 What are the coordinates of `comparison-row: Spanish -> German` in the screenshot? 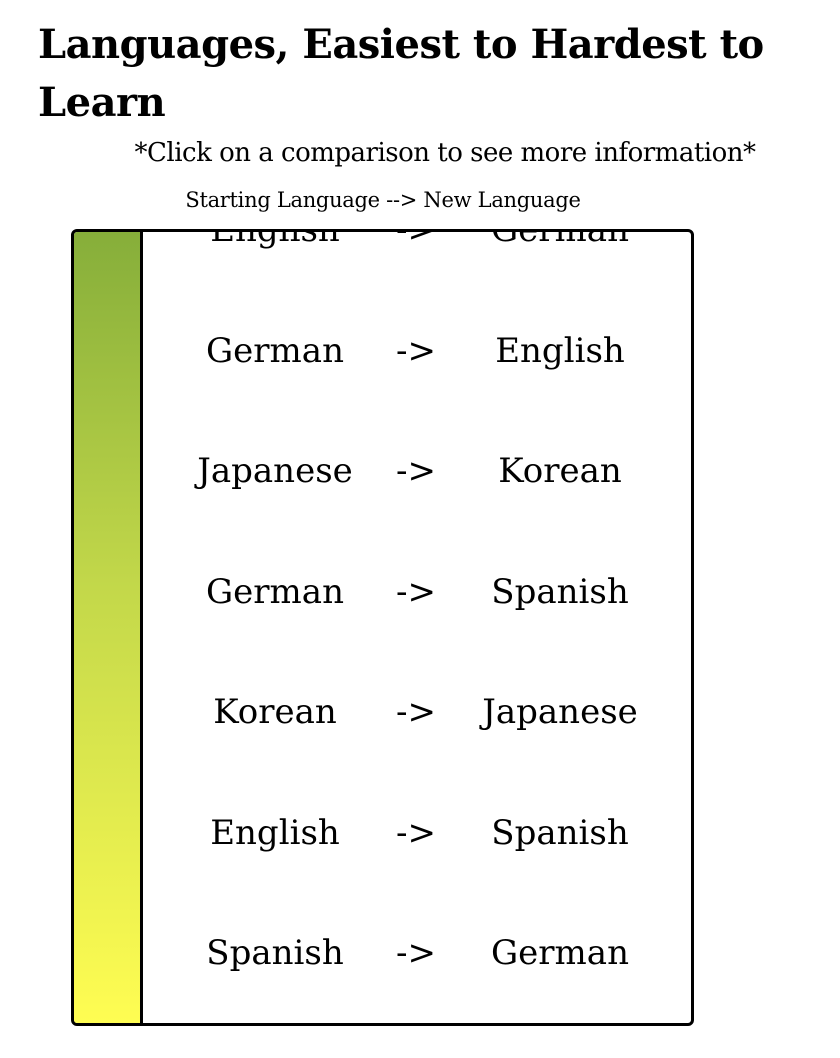 It's located at (417, 953).